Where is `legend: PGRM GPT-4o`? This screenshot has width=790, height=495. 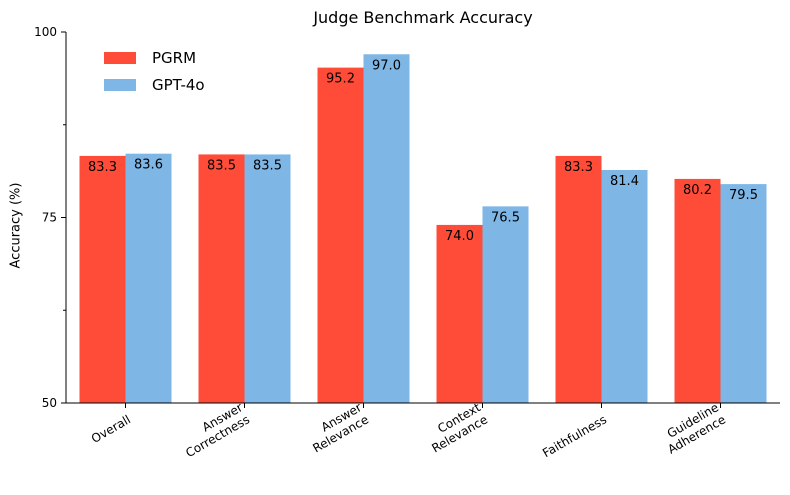
legend: PGRM GPT-4o is located at coordinates (154, 71).